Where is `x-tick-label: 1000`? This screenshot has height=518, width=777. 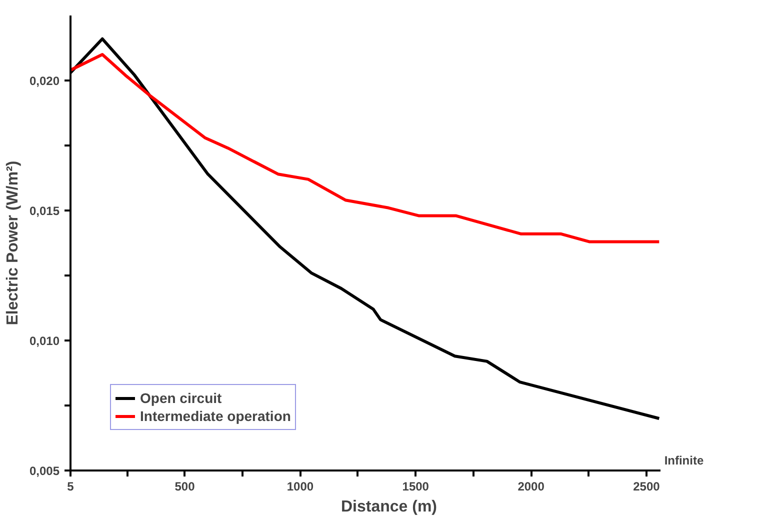 x-tick-label: 1000 is located at coordinates (300, 487).